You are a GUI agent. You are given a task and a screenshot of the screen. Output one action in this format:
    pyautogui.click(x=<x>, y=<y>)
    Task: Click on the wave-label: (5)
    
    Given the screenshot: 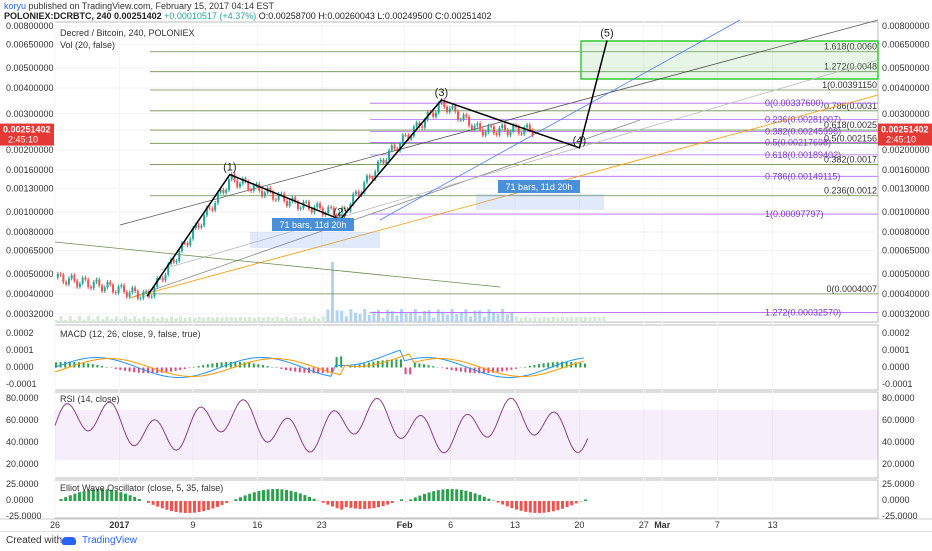 What is the action you would take?
    pyautogui.click(x=606, y=34)
    